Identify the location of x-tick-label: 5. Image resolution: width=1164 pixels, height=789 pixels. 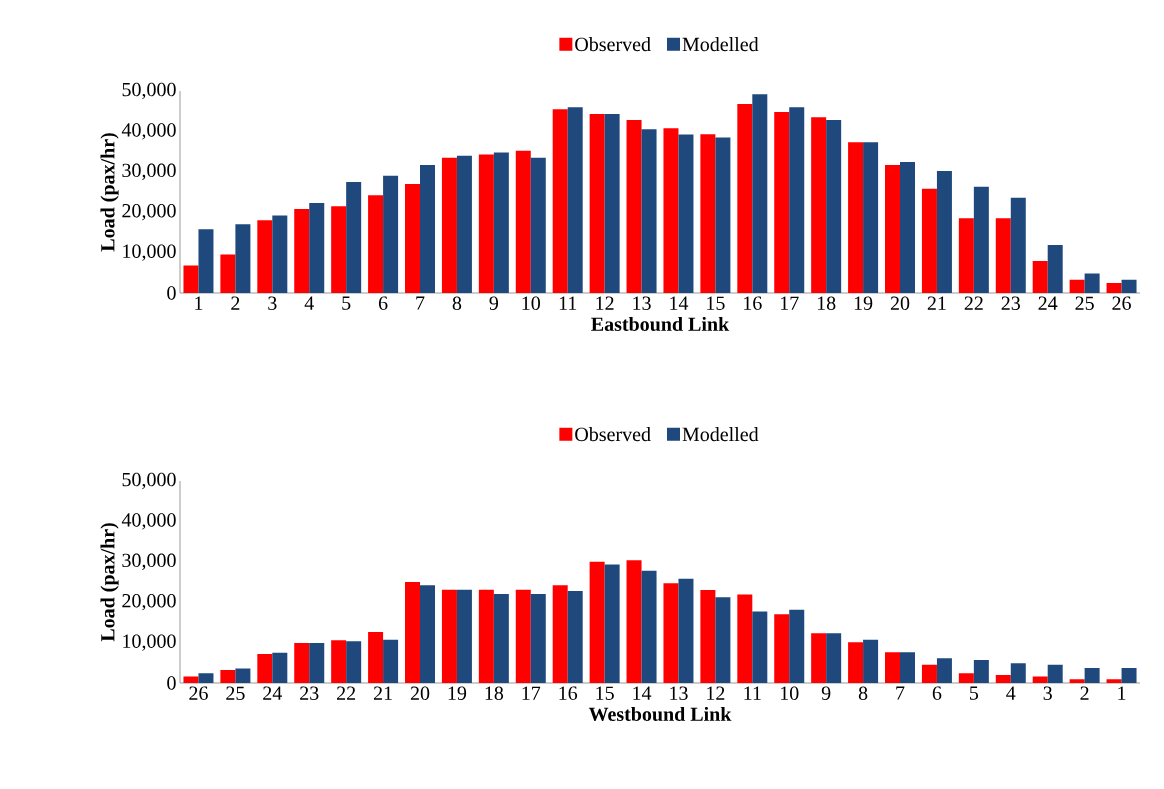
(346, 303).